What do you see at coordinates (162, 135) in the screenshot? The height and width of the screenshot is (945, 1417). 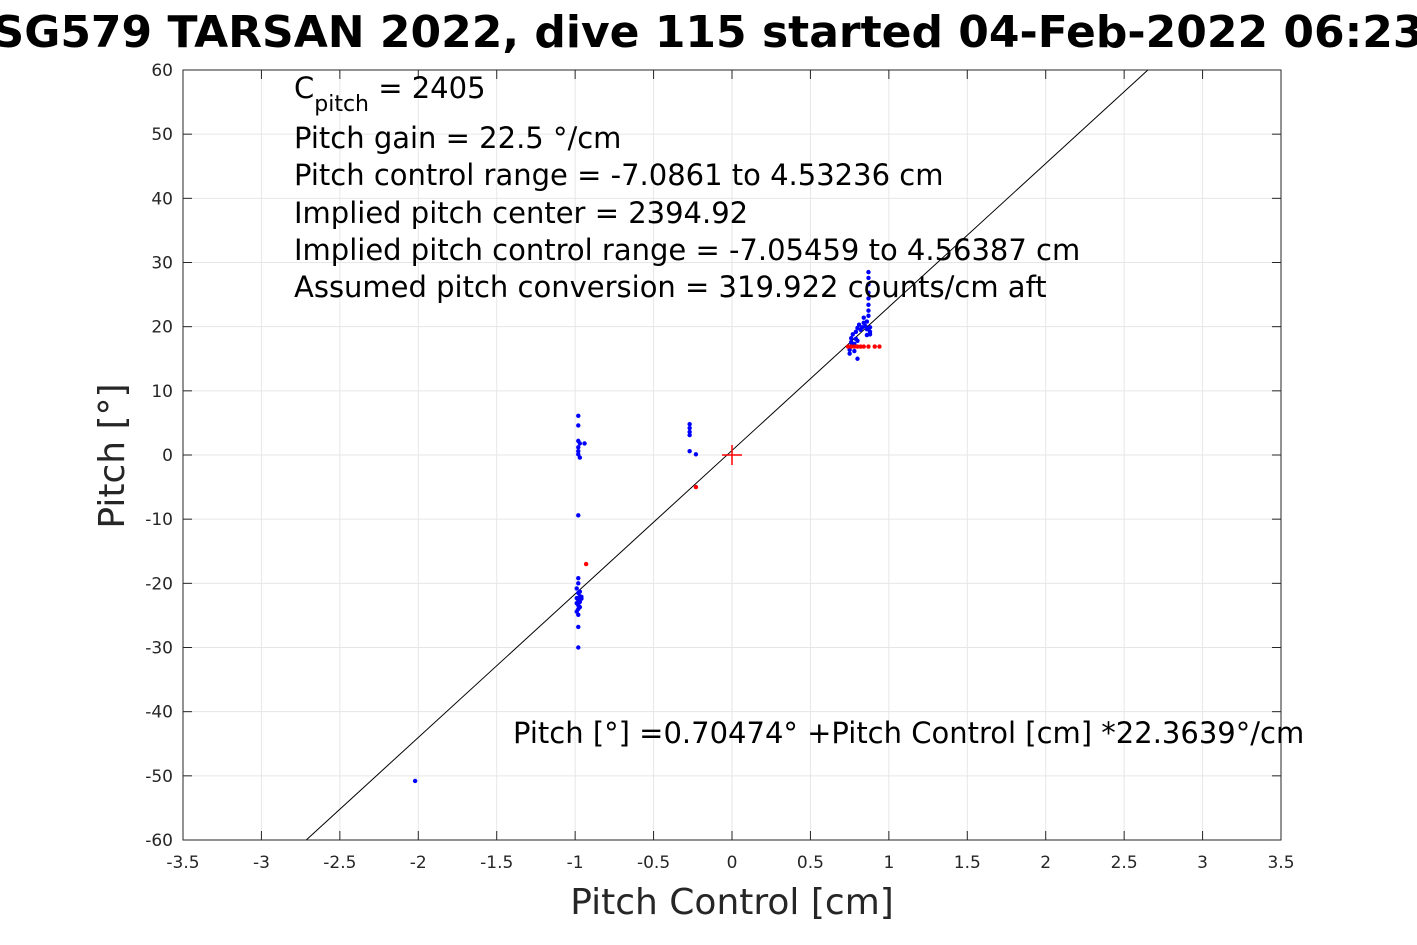 I see `y-tick-label: 50` at bounding box center [162, 135].